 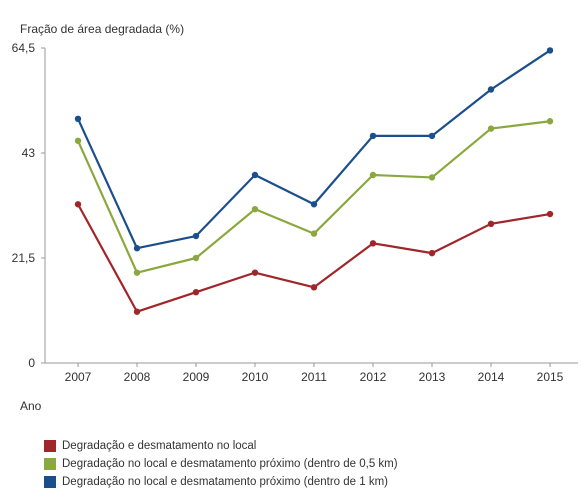 I want to click on x-axis-label: Ano, so click(x=31, y=406).